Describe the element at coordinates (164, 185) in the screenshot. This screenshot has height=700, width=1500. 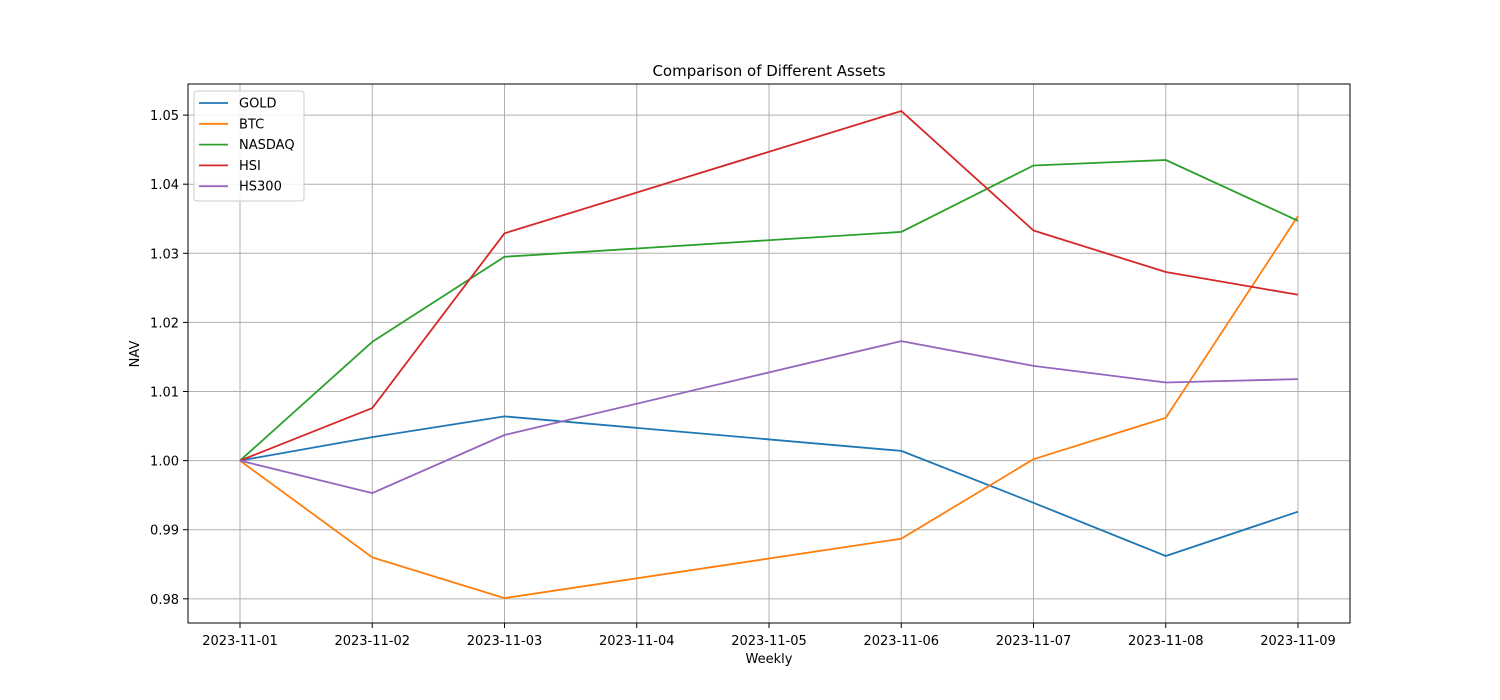
I see `y-tick-label: 1.04` at that location.